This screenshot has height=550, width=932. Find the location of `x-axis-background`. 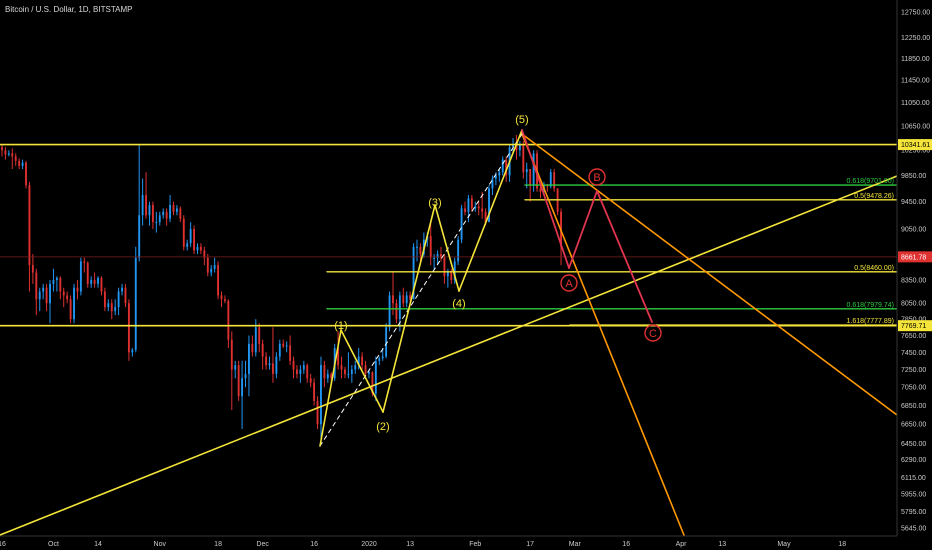

x-axis-background is located at coordinates (466, 543).